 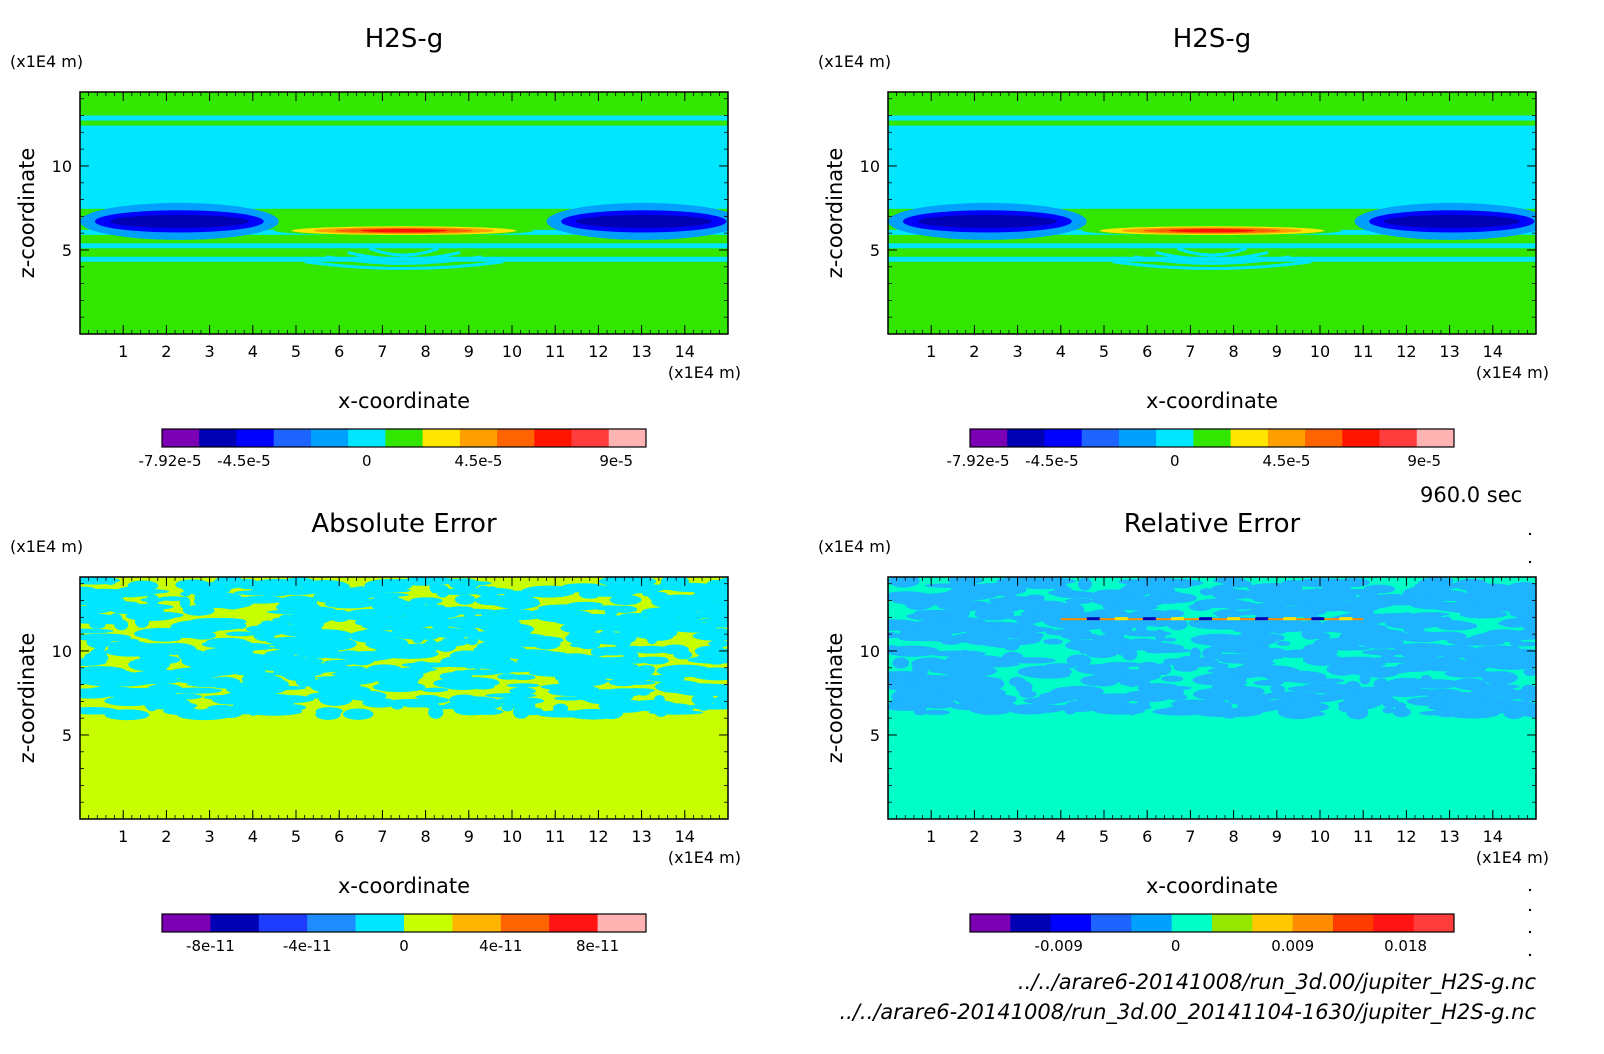 I want to click on colorbar-label: 8e-11, so click(x=597, y=946).